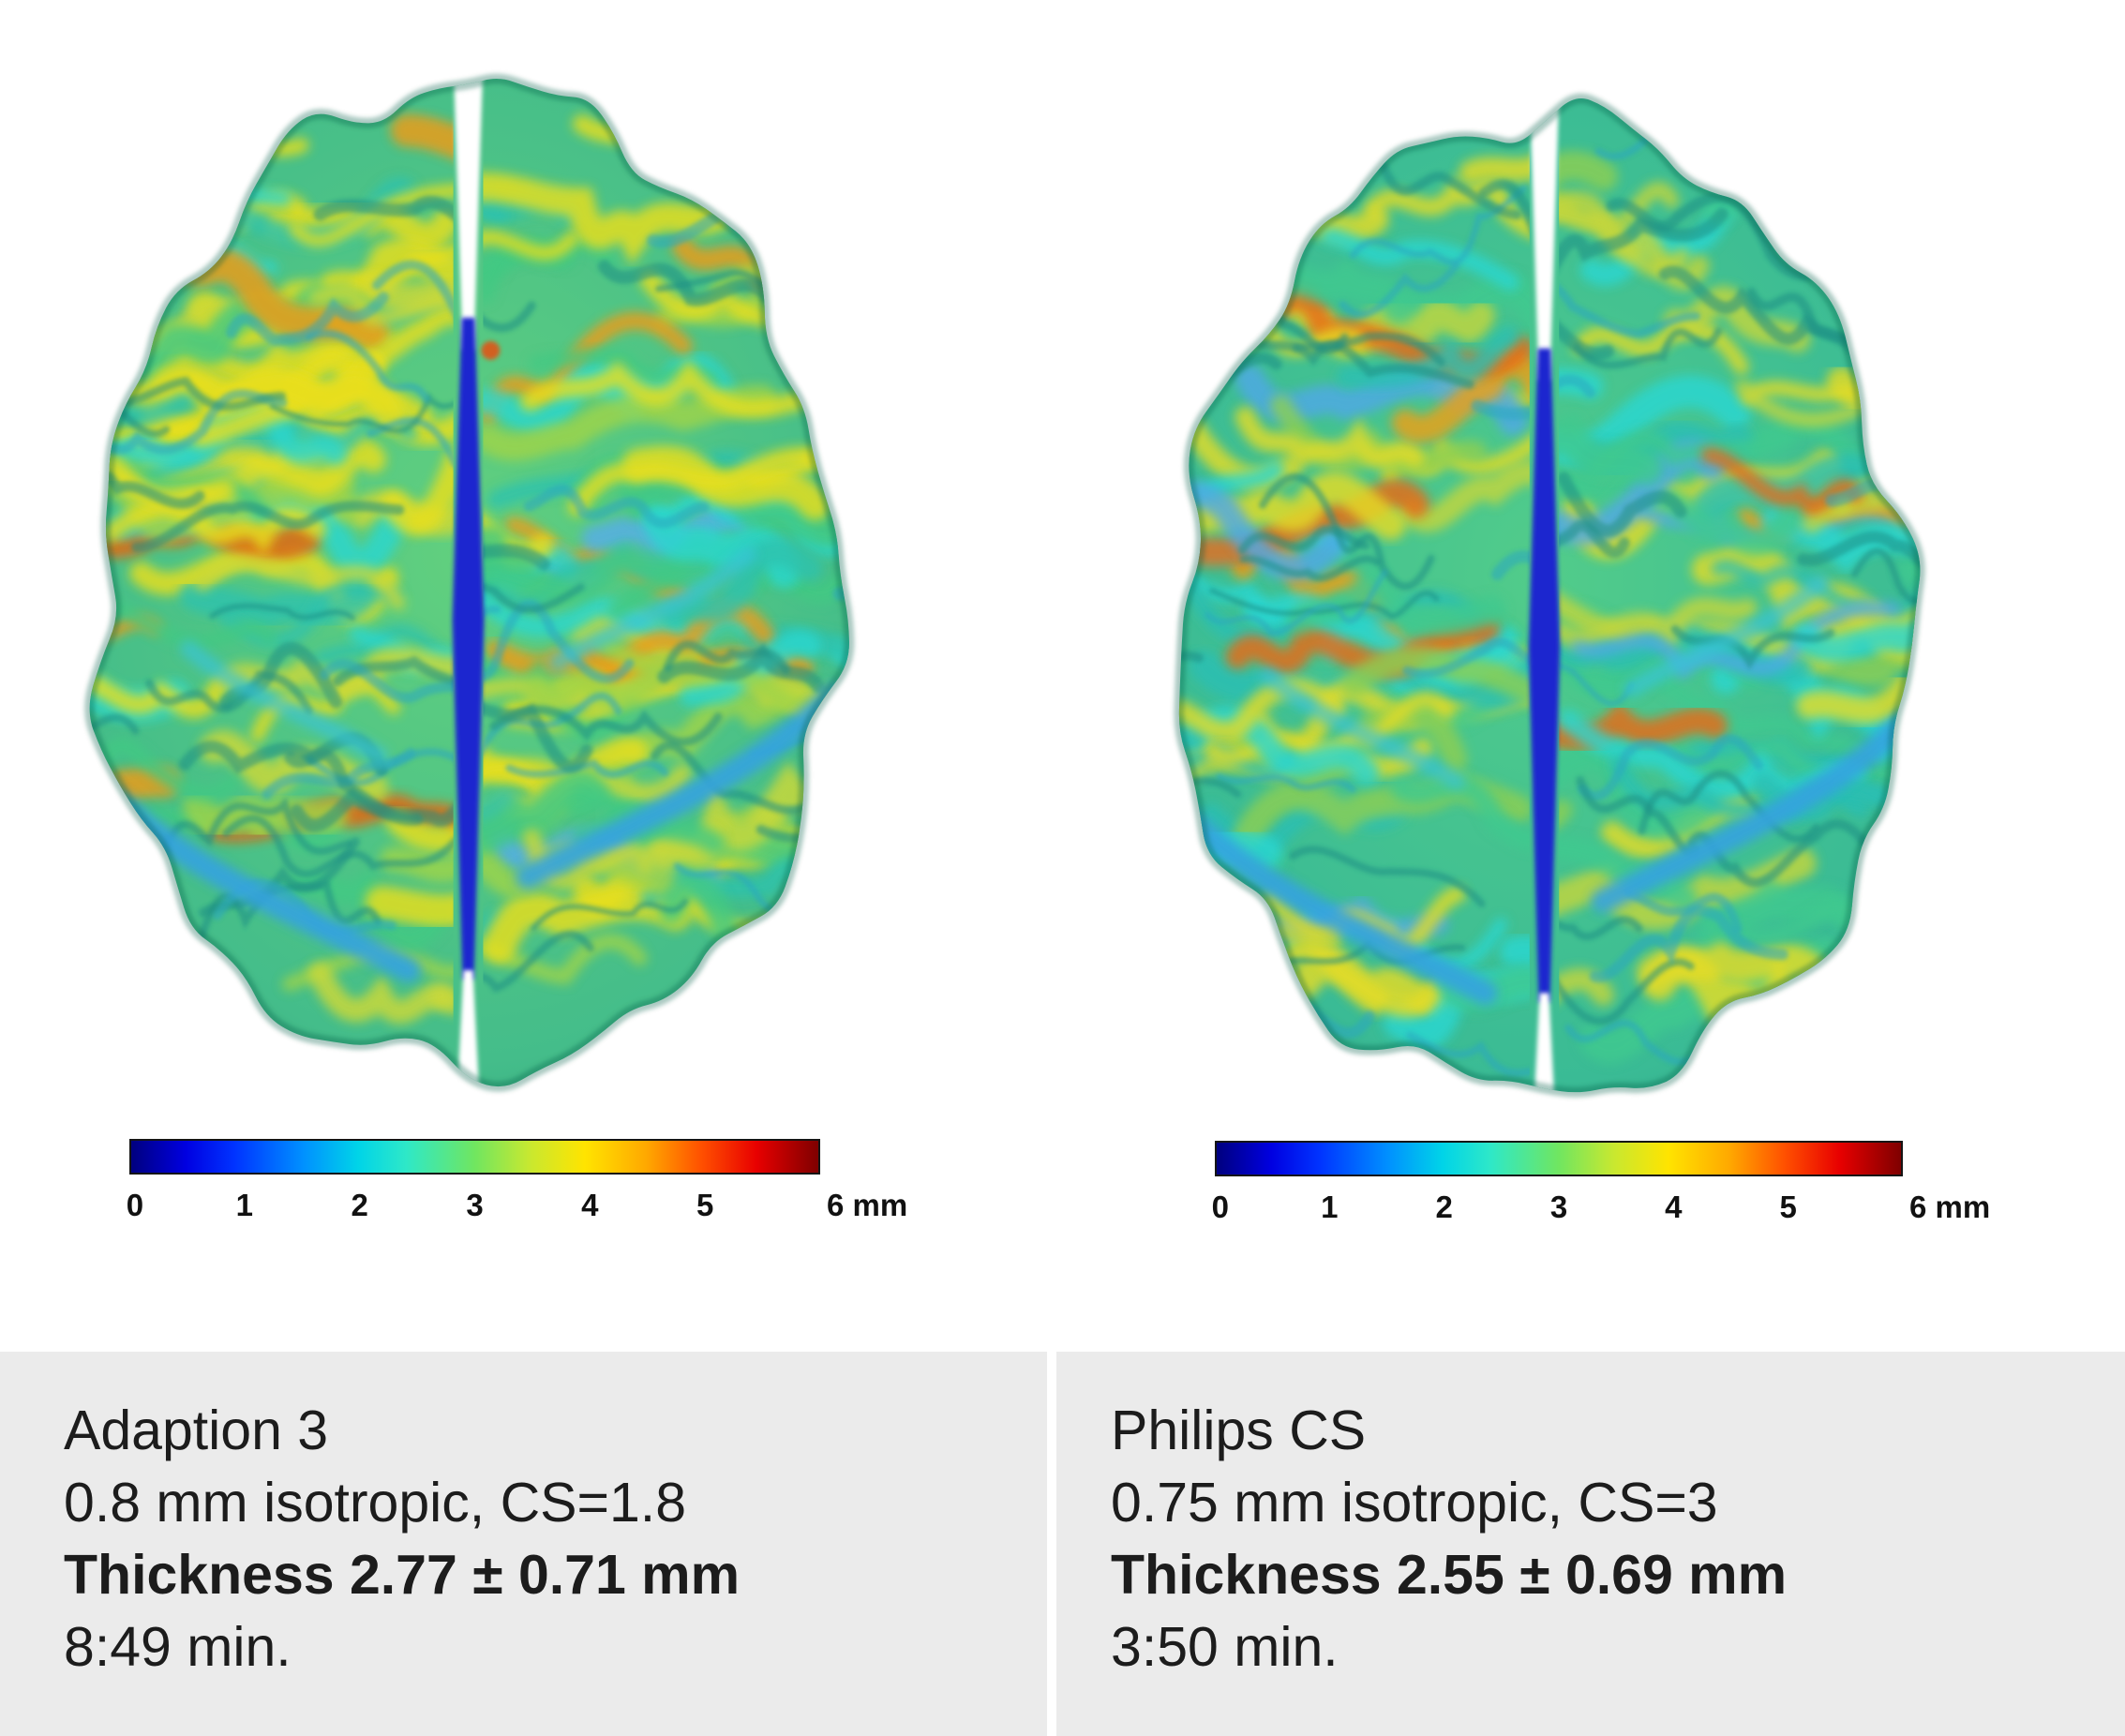  Describe the element at coordinates (1601, 1184) in the screenshot. I see `colorbar-right: 0 1 2 3 4 5 6 mm` at that location.